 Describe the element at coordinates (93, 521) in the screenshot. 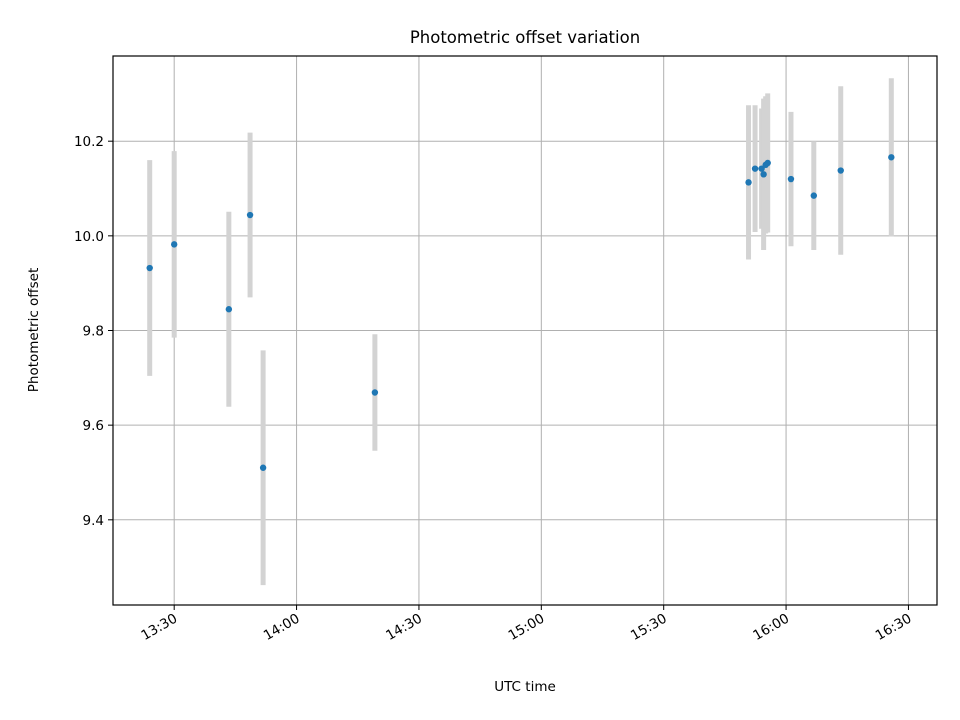

I see `y-tick-label: 9.4` at that location.